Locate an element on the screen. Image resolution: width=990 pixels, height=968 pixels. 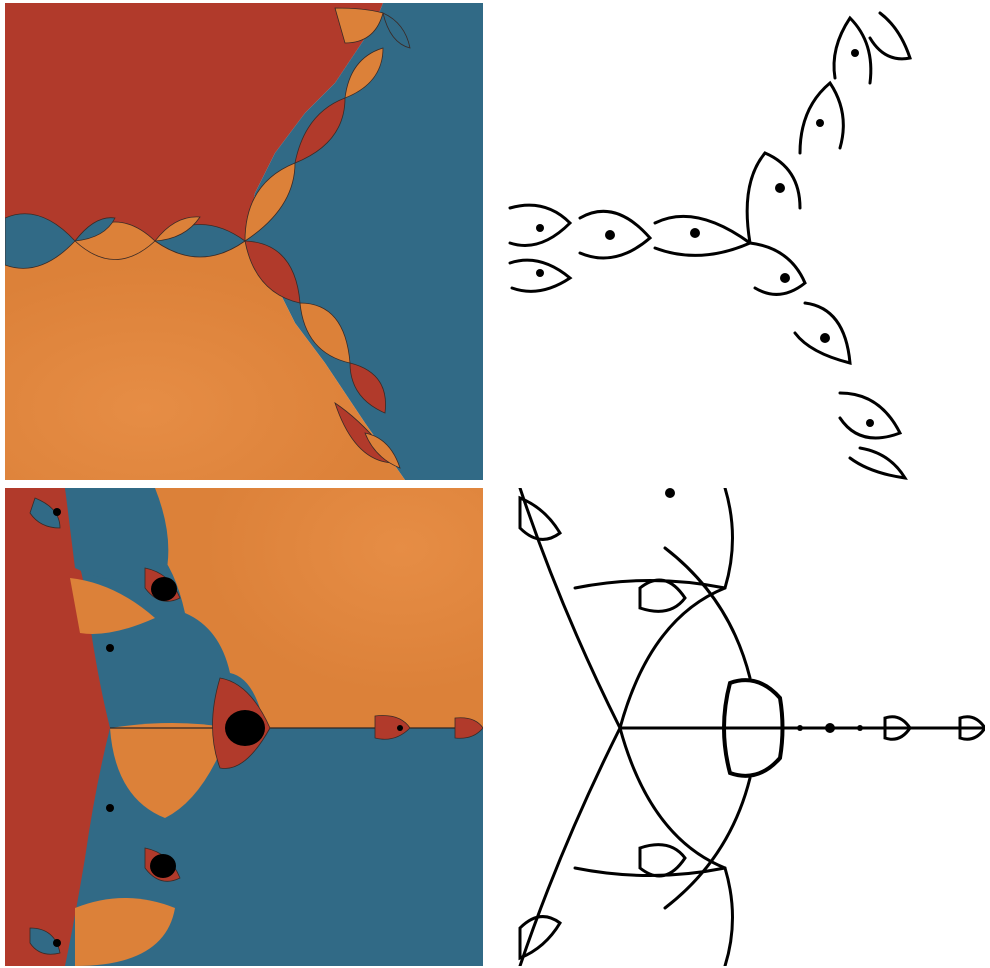
blue-basin-top-lobe is located at coordinates (117, 535).